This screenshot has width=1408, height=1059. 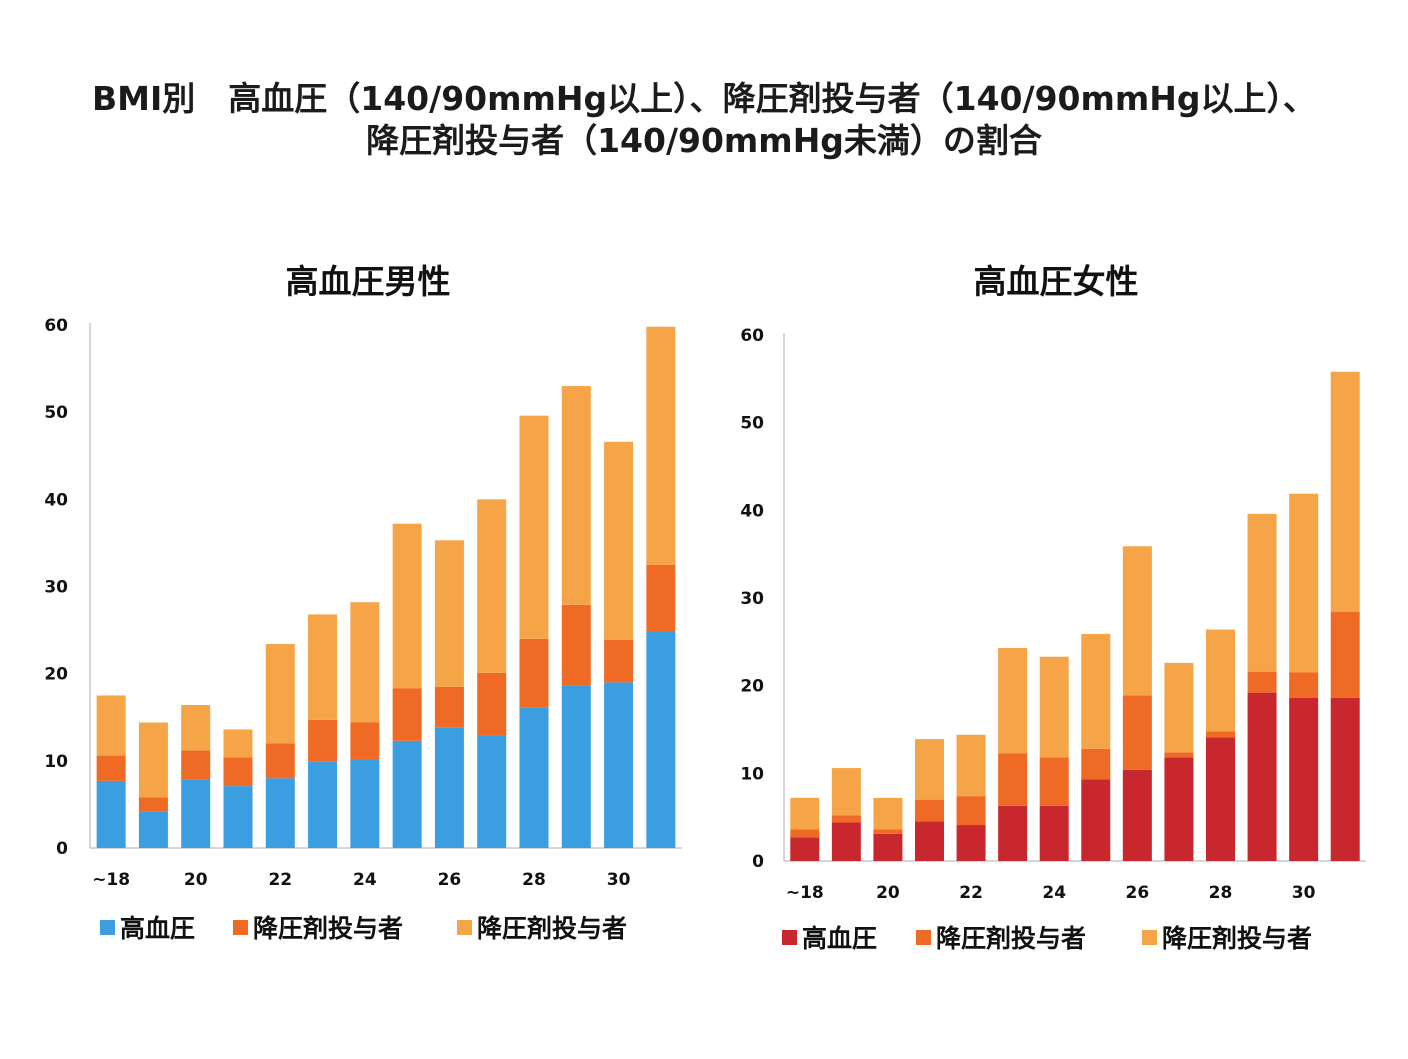 What do you see at coordinates (704, 140) in the screenshot?
I see `main-title-line-2: 降圧剤投与者（140/90mmHg未満）の割合` at bounding box center [704, 140].